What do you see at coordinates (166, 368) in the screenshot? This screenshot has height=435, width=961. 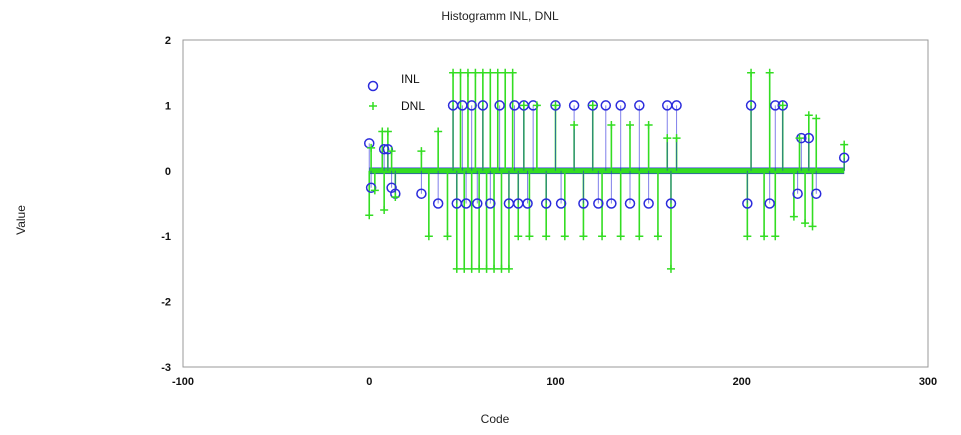 I see `y-tick-label: -3` at bounding box center [166, 368].